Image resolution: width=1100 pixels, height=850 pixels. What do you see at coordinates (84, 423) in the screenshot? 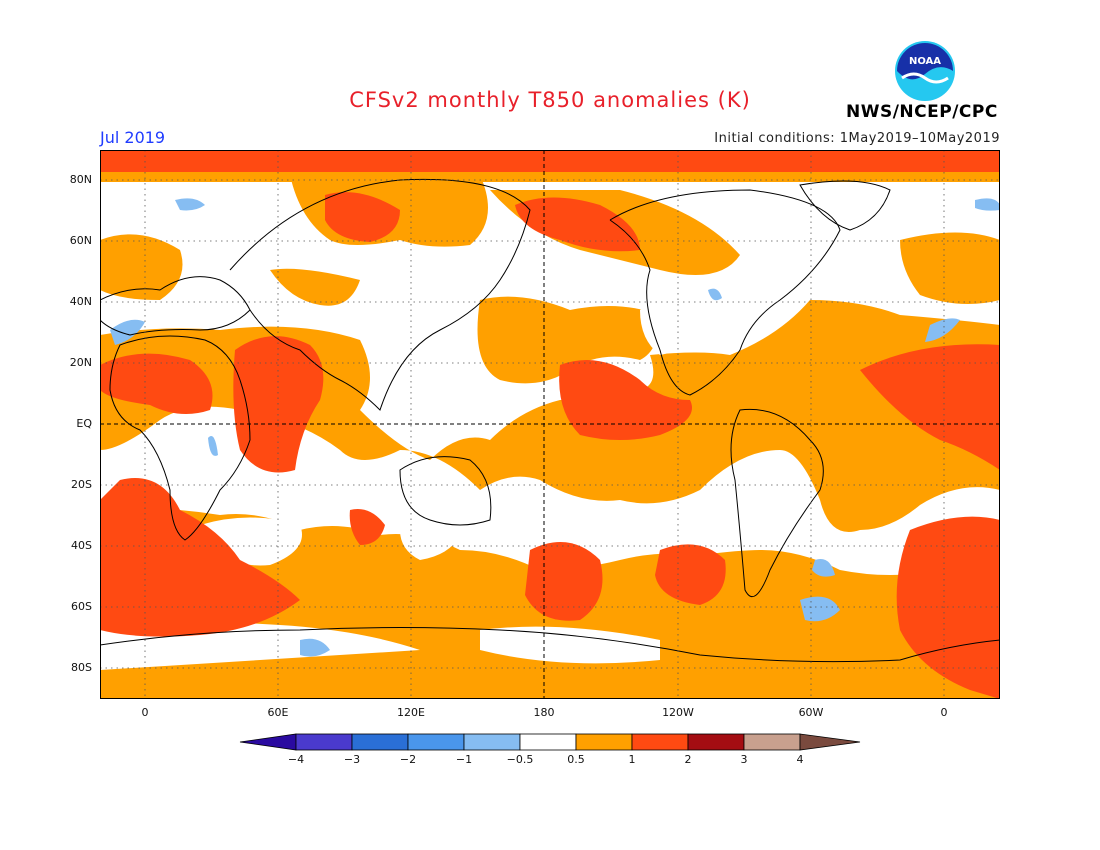
I see `lat-label: EQ` at bounding box center [84, 423].